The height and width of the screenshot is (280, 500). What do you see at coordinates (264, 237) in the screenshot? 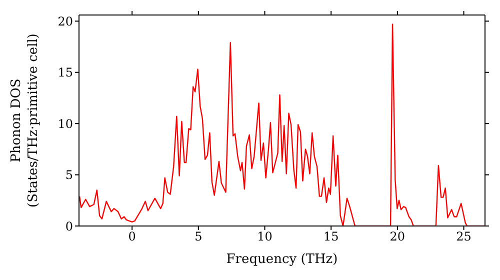
I see `x-tick-label: 10` at bounding box center [264, 237].